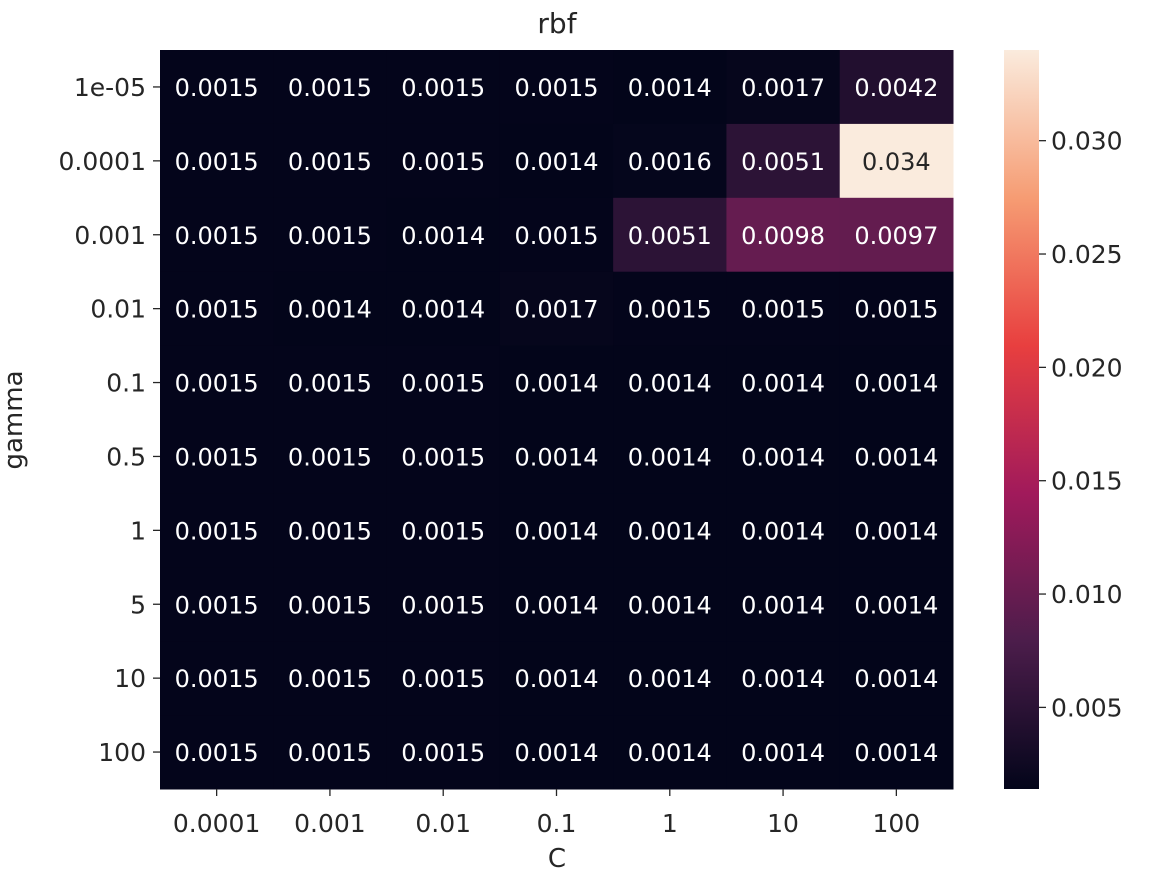 This screenshot has height=884, width=1150. I want to click on cell-value-label: 0.0016, so click(670, 162).